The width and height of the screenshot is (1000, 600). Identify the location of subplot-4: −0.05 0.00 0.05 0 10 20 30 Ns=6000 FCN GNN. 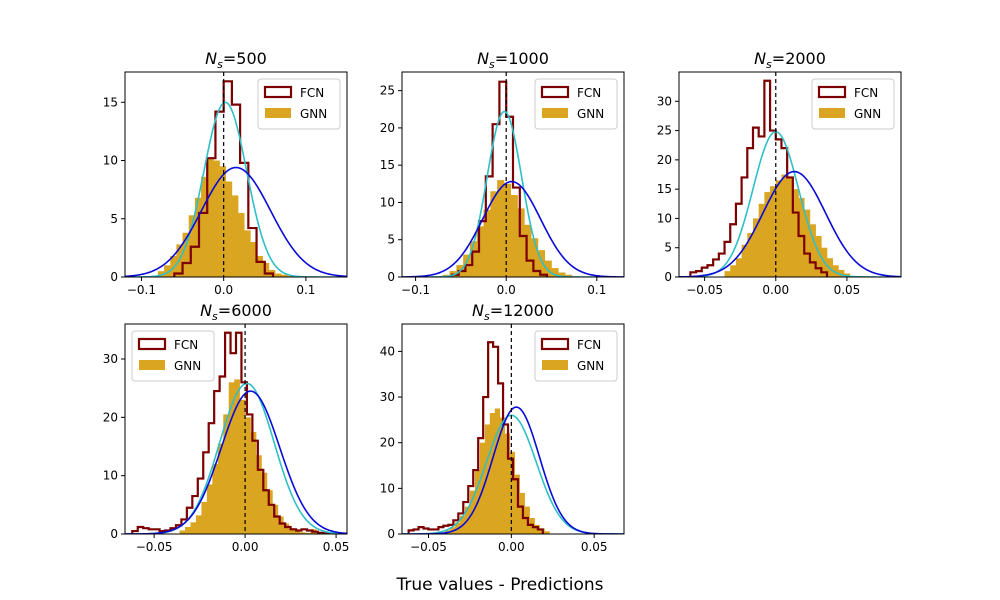
(226, 427).